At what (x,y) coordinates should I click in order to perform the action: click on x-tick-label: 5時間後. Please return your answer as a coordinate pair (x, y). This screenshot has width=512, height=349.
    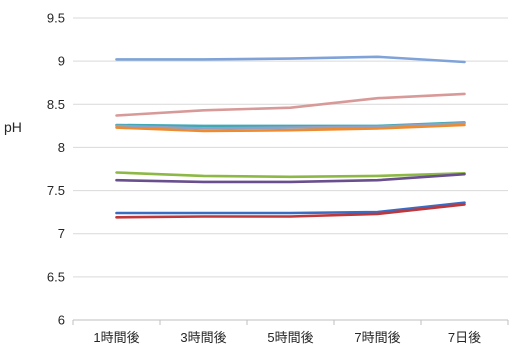
    Looking at the image, I should click on (290, 337).